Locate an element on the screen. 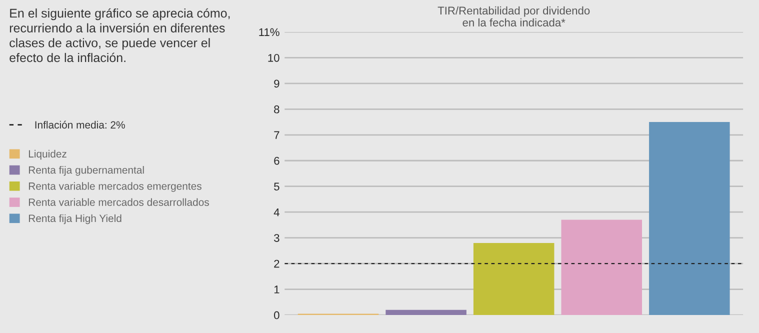  y-tick-label: 1 is located at coordinates (277, 290).